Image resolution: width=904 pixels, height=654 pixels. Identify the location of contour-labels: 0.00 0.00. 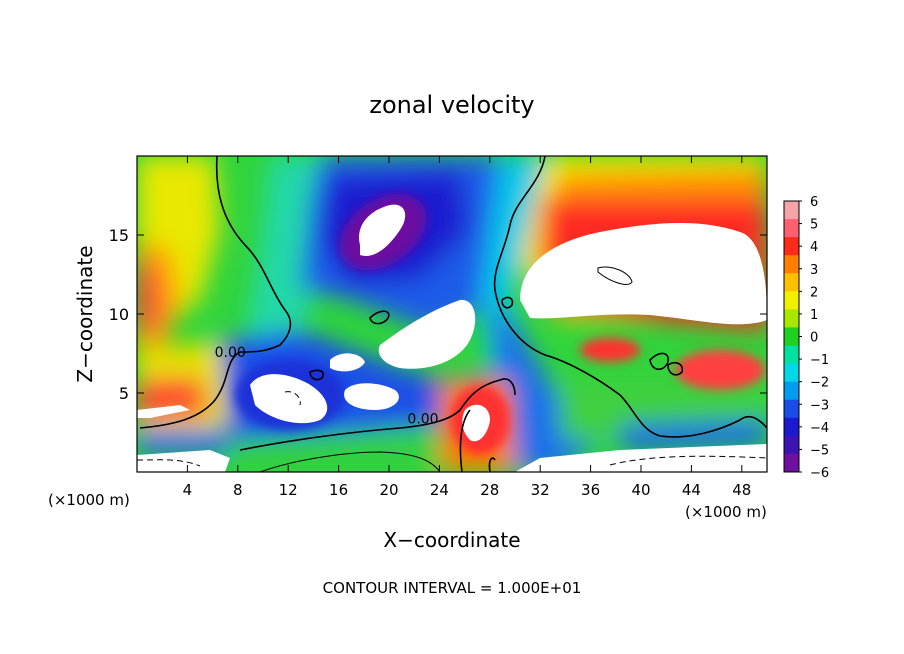
(327, 386).